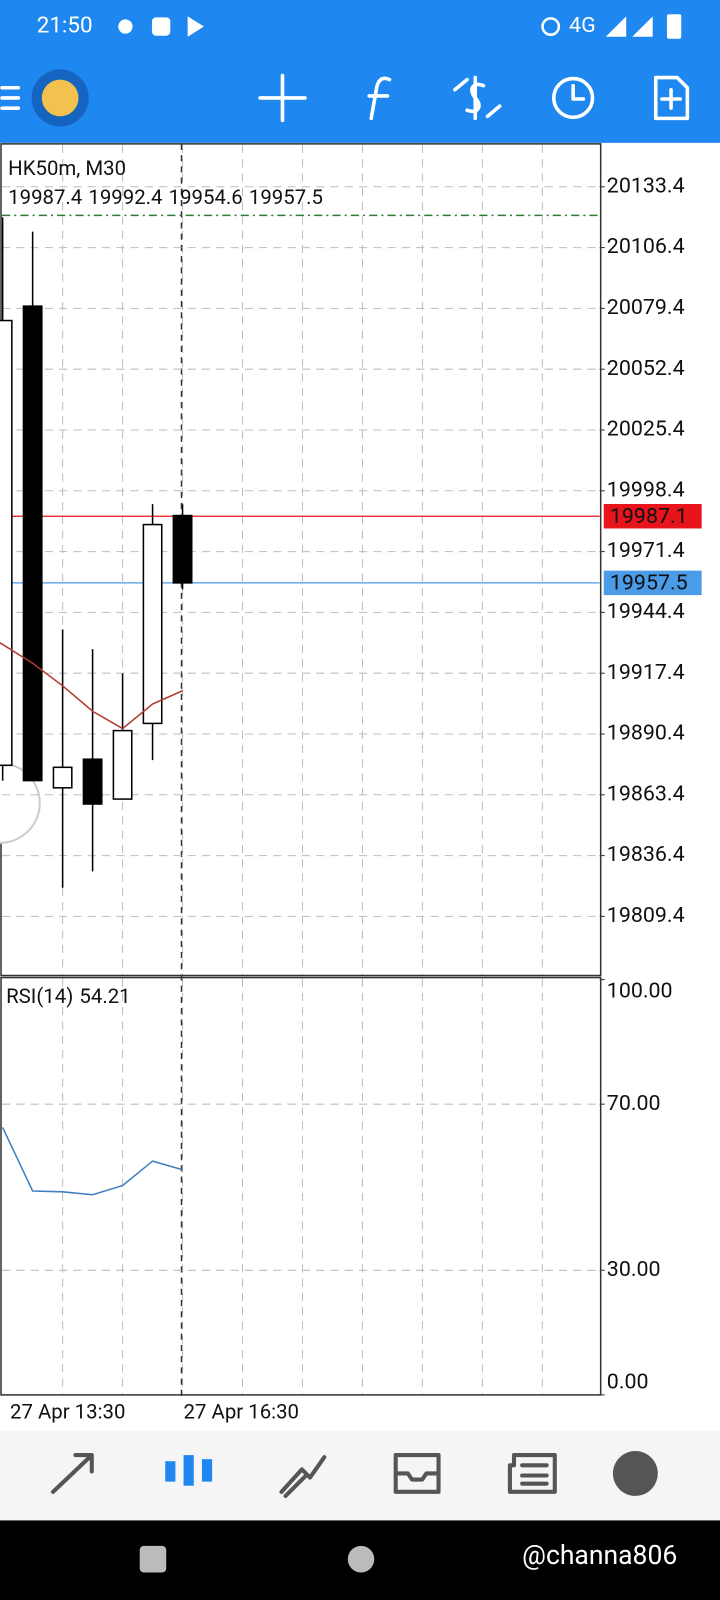 The image size is (720, 1600). What do you see at coordinates (646, 307) in the screenshot?
I see `y-tick-label: 20079.4` at bounding box center [646, 307].